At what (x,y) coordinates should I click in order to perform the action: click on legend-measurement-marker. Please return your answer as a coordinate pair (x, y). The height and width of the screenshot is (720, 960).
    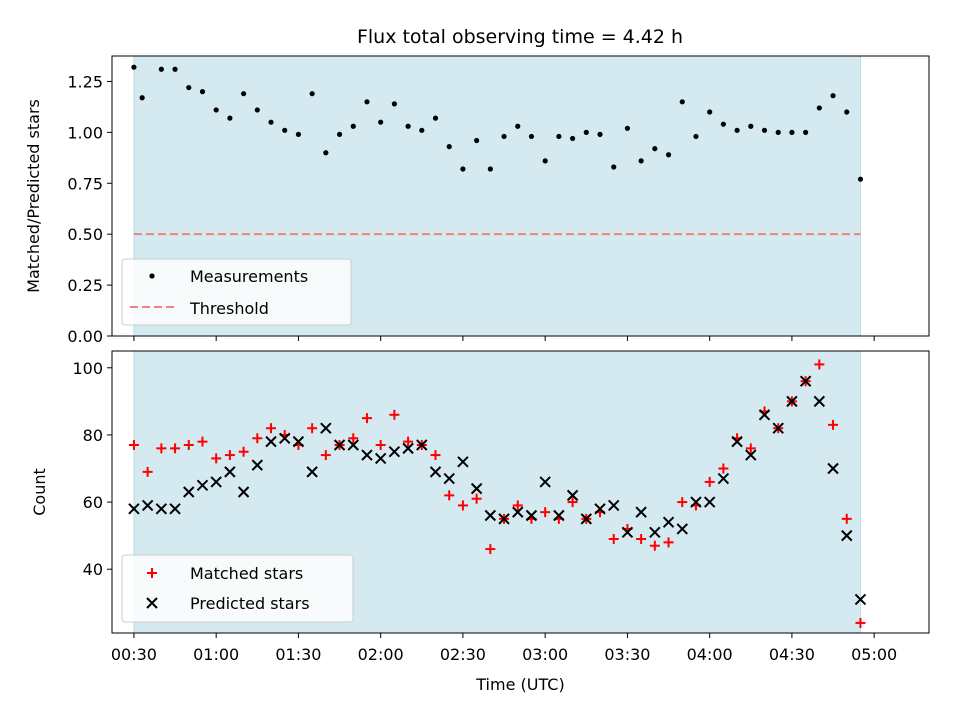
    Looking at the image, I should click on (152, 276).